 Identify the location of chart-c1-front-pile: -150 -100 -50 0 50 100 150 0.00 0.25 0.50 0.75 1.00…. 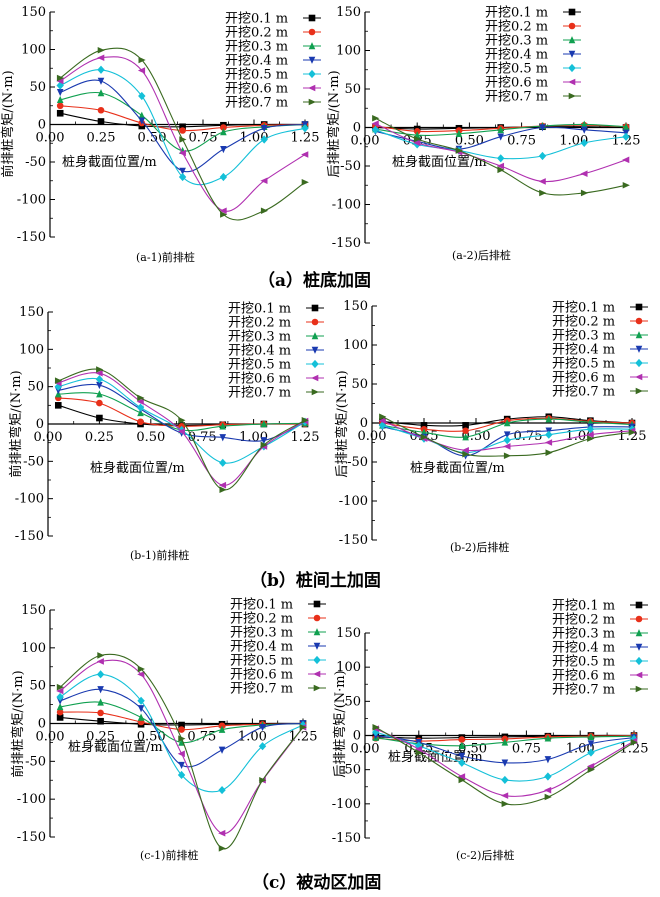
(163, 721).